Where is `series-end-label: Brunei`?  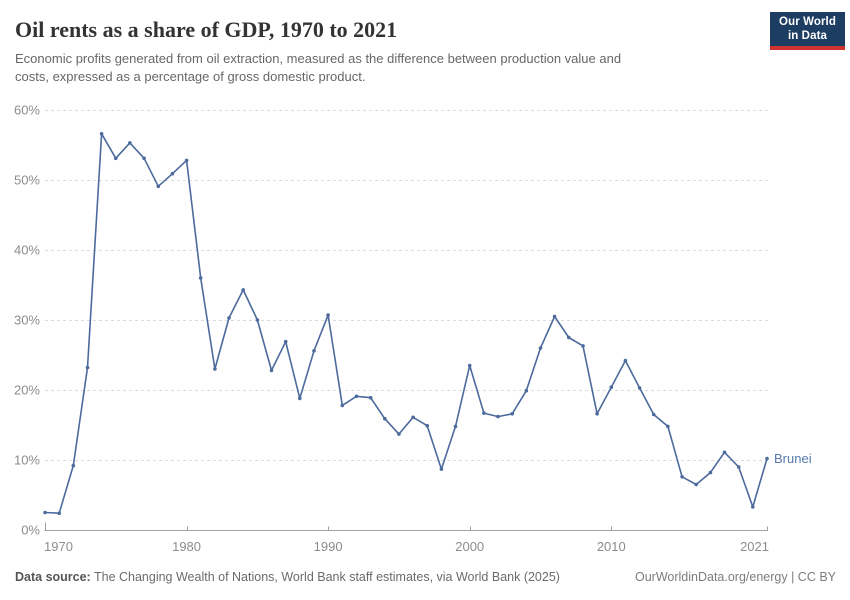 series-end-label: Brunei is located at coordinates (793, 458).